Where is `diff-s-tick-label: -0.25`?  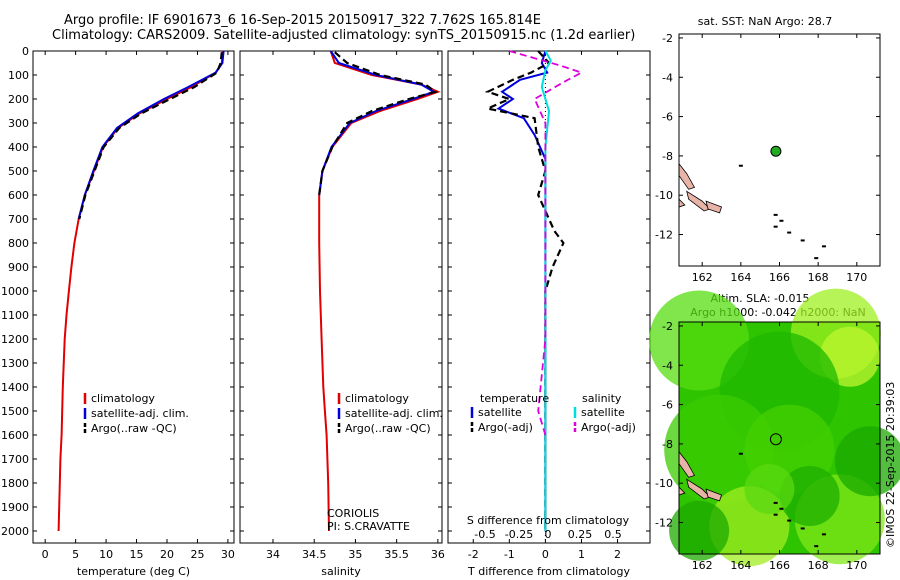 diff-s-tick-label: -0.25 is located at coordinates (519, 534).